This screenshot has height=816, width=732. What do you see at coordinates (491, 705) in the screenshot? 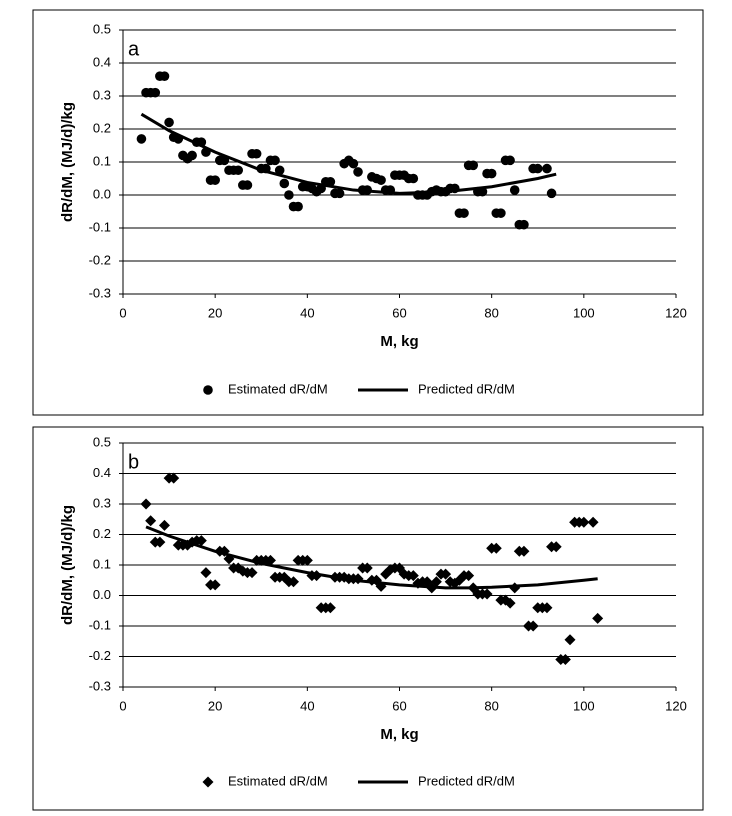
I see `x-tick-label: 80` at bounding box center [491, 705].